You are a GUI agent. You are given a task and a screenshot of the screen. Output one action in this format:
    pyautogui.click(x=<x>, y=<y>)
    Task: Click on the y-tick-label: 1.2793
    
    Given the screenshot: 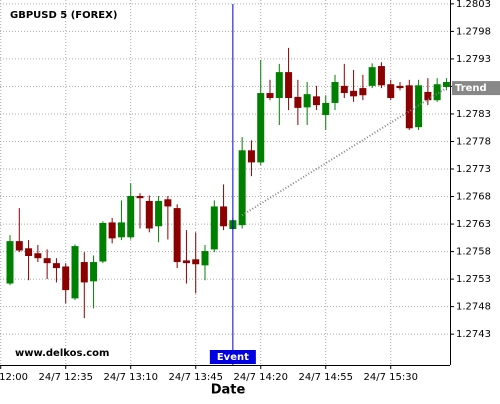 What is the action you would take?
    pyautogui.click(x=473, y=59)
    